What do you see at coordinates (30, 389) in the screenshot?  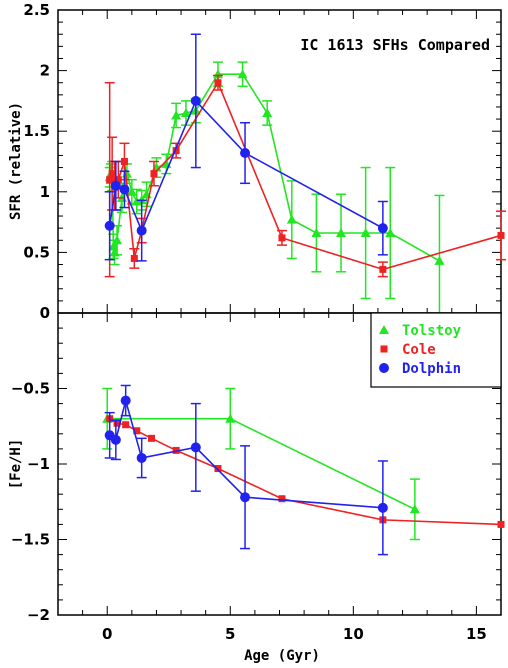 I see `y-tick-label: −0.5` at bounding box center [30, 389].